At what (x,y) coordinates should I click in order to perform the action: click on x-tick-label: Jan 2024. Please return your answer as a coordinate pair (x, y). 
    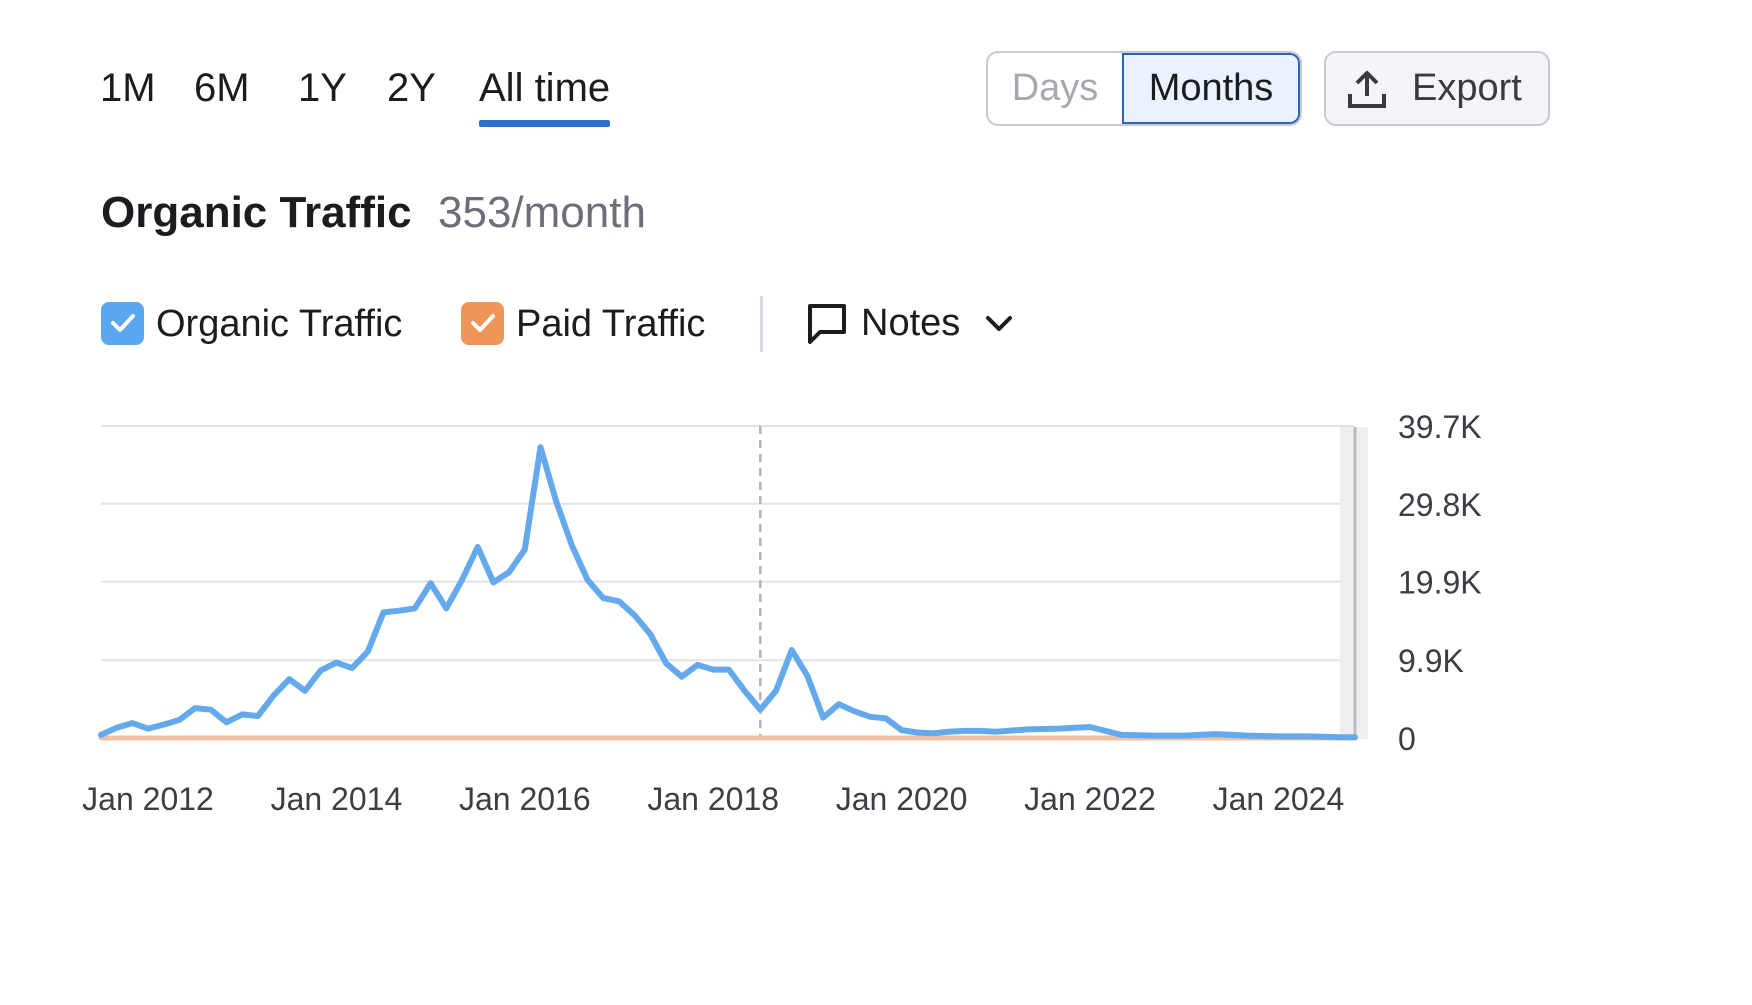
    Looking at the image, I should click on (1279, 799).